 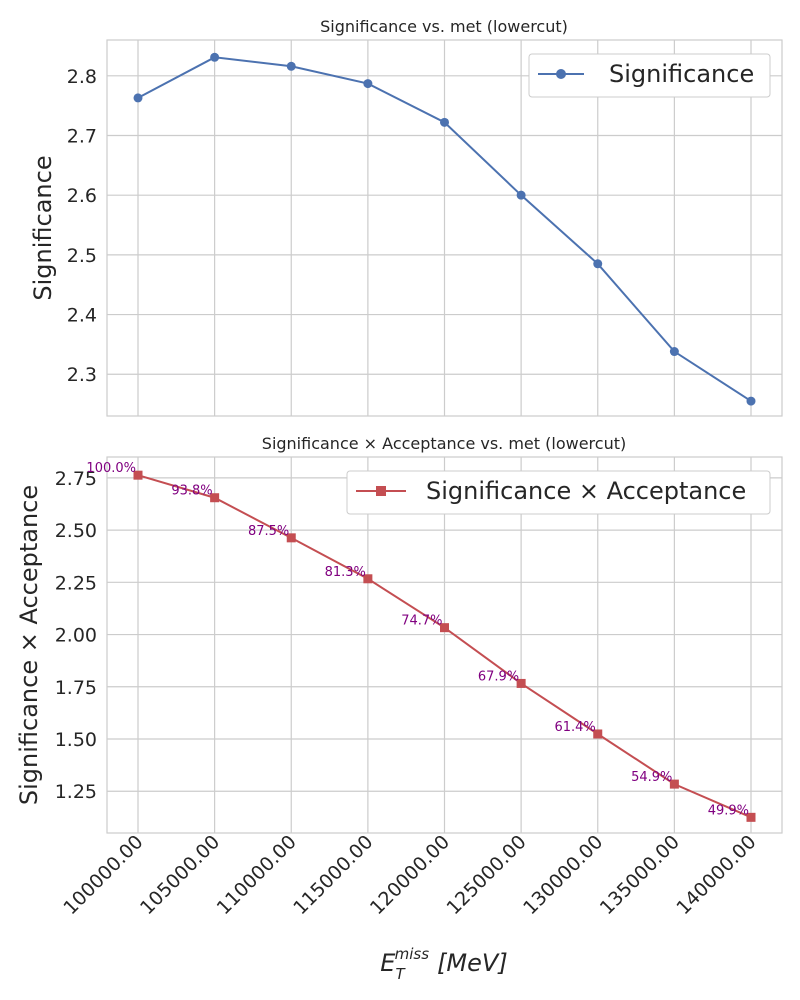 What do you see at coordinates (257, 875) in the screenshot?
I see `x-tick-label: 110000.00` at bounding box center [257, 875].